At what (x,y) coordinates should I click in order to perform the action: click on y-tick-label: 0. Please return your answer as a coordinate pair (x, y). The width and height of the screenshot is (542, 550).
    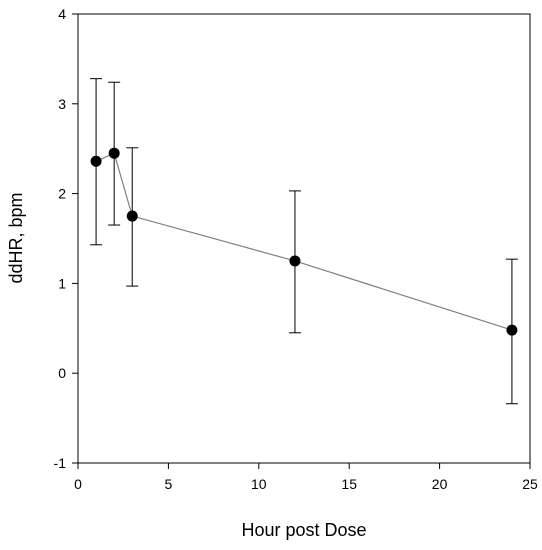
    Looking at the image, I should click on (62, 373).